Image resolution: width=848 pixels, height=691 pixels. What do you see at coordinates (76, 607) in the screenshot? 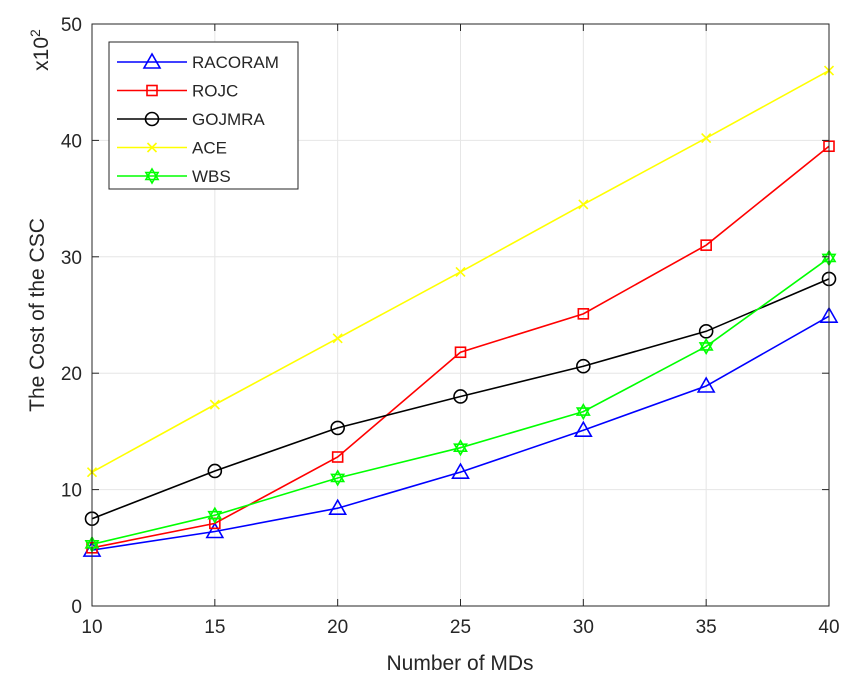
I see `y-tick-label: 0` at bounding box center [76, 607].